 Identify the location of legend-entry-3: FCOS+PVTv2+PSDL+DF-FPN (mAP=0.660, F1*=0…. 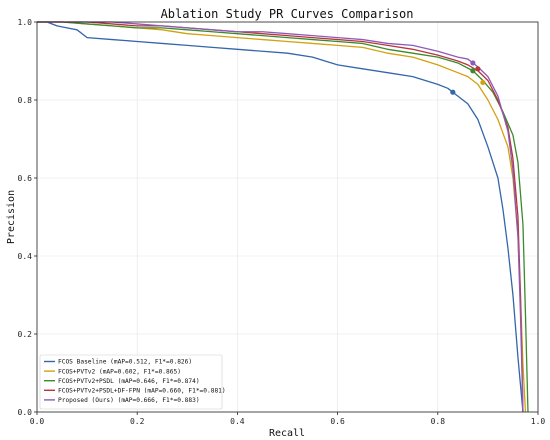
(142, 391).